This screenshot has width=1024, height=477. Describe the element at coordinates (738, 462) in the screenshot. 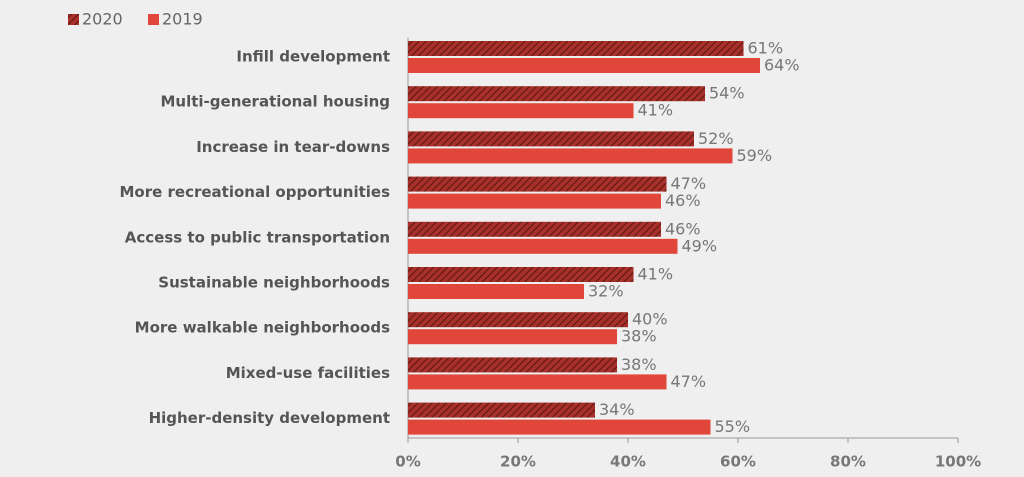

I see `x-tick-label: 60%` at that location.